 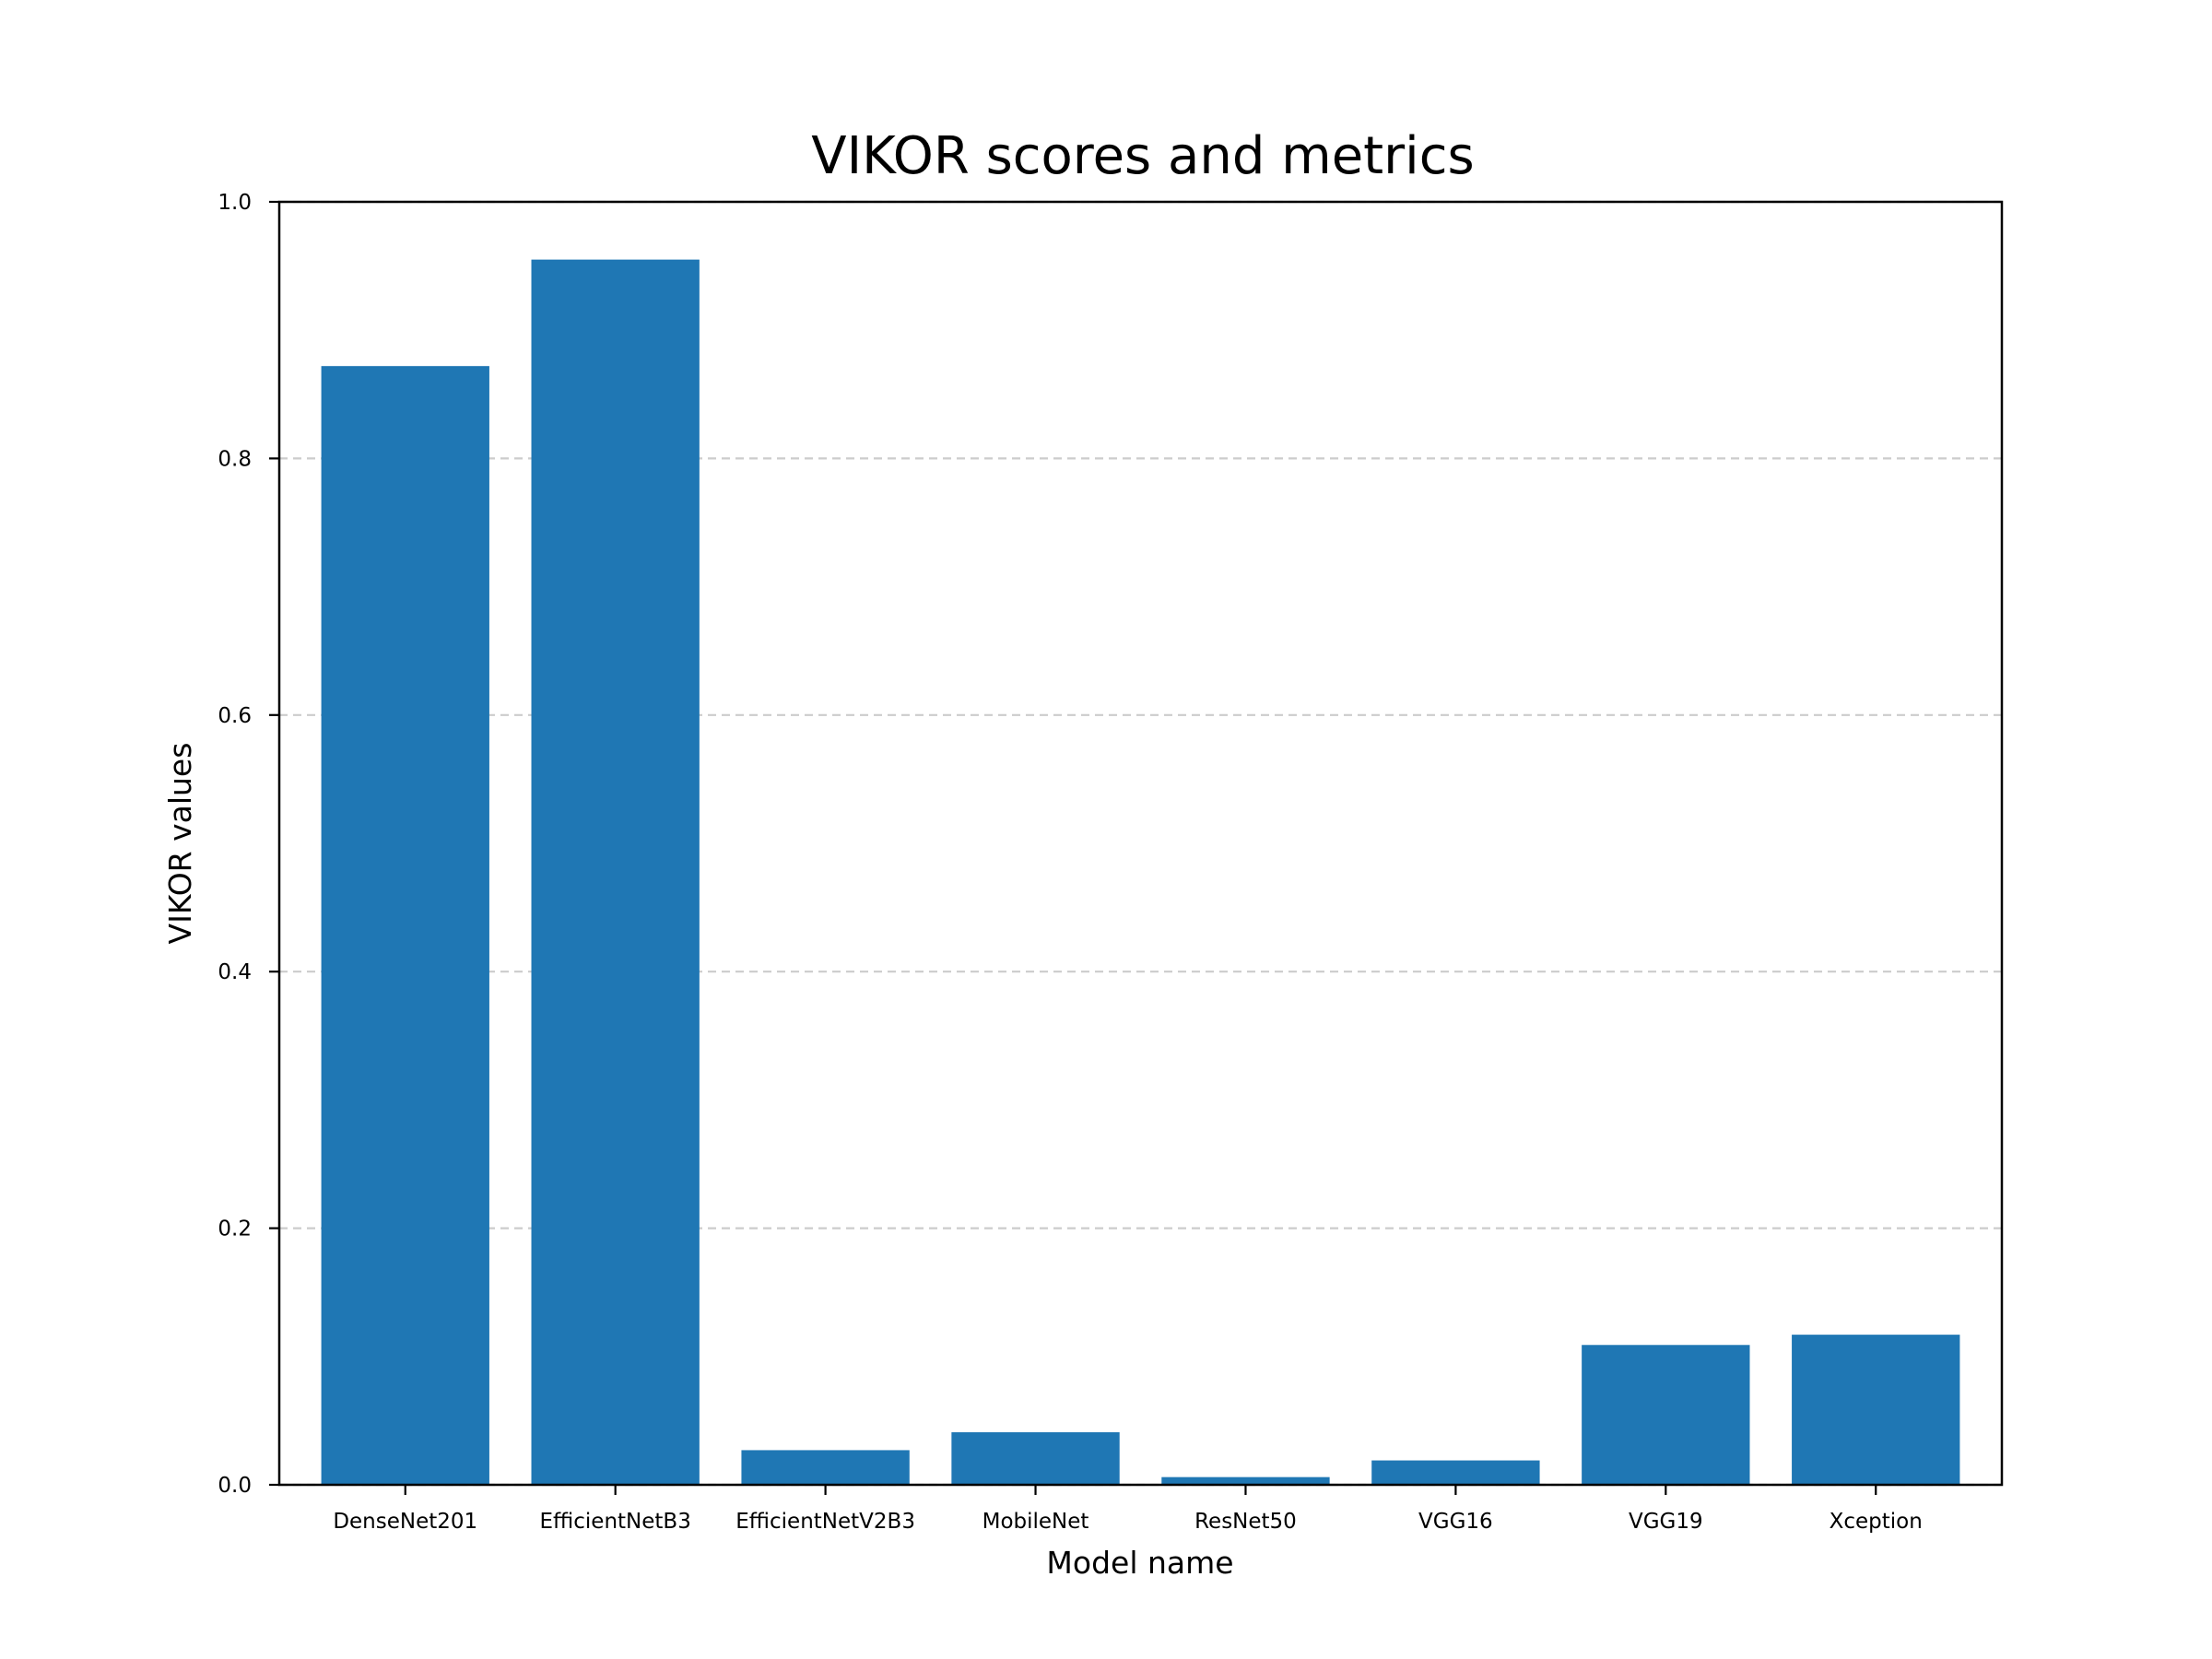 What do you see at coordinates (1035, 1522) in the screenshot?
I see `x-tick-label: MobileNet` at bounding box center [1035, 1522].